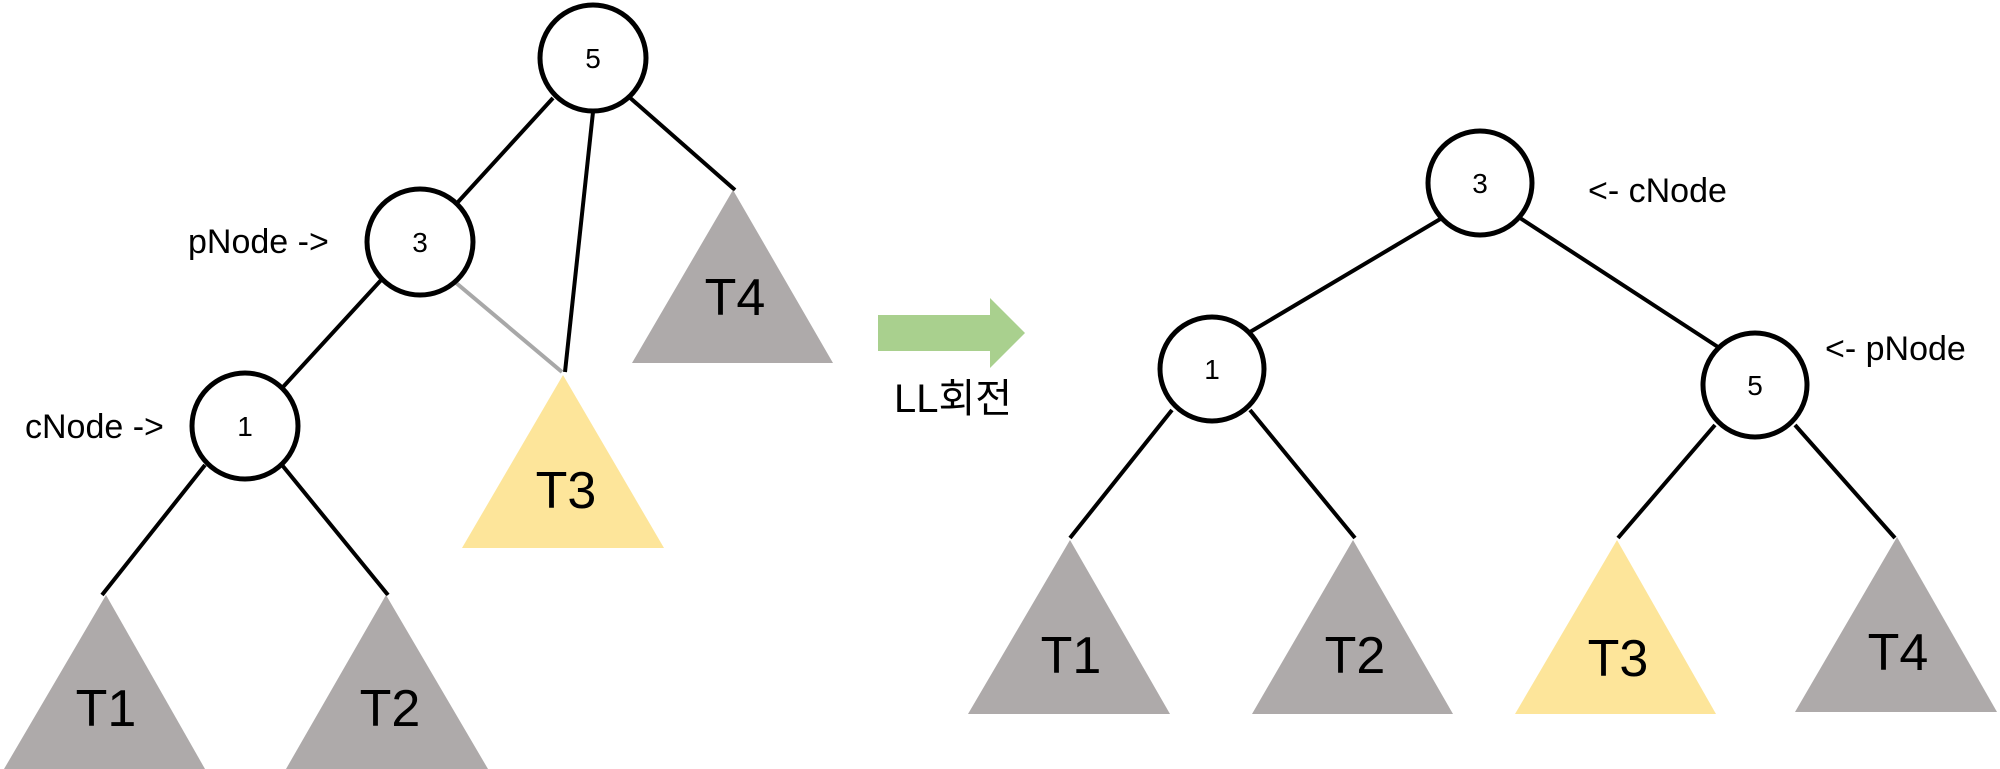  I want to click on before-subtree-t4-label: T4, so click(735, 298).